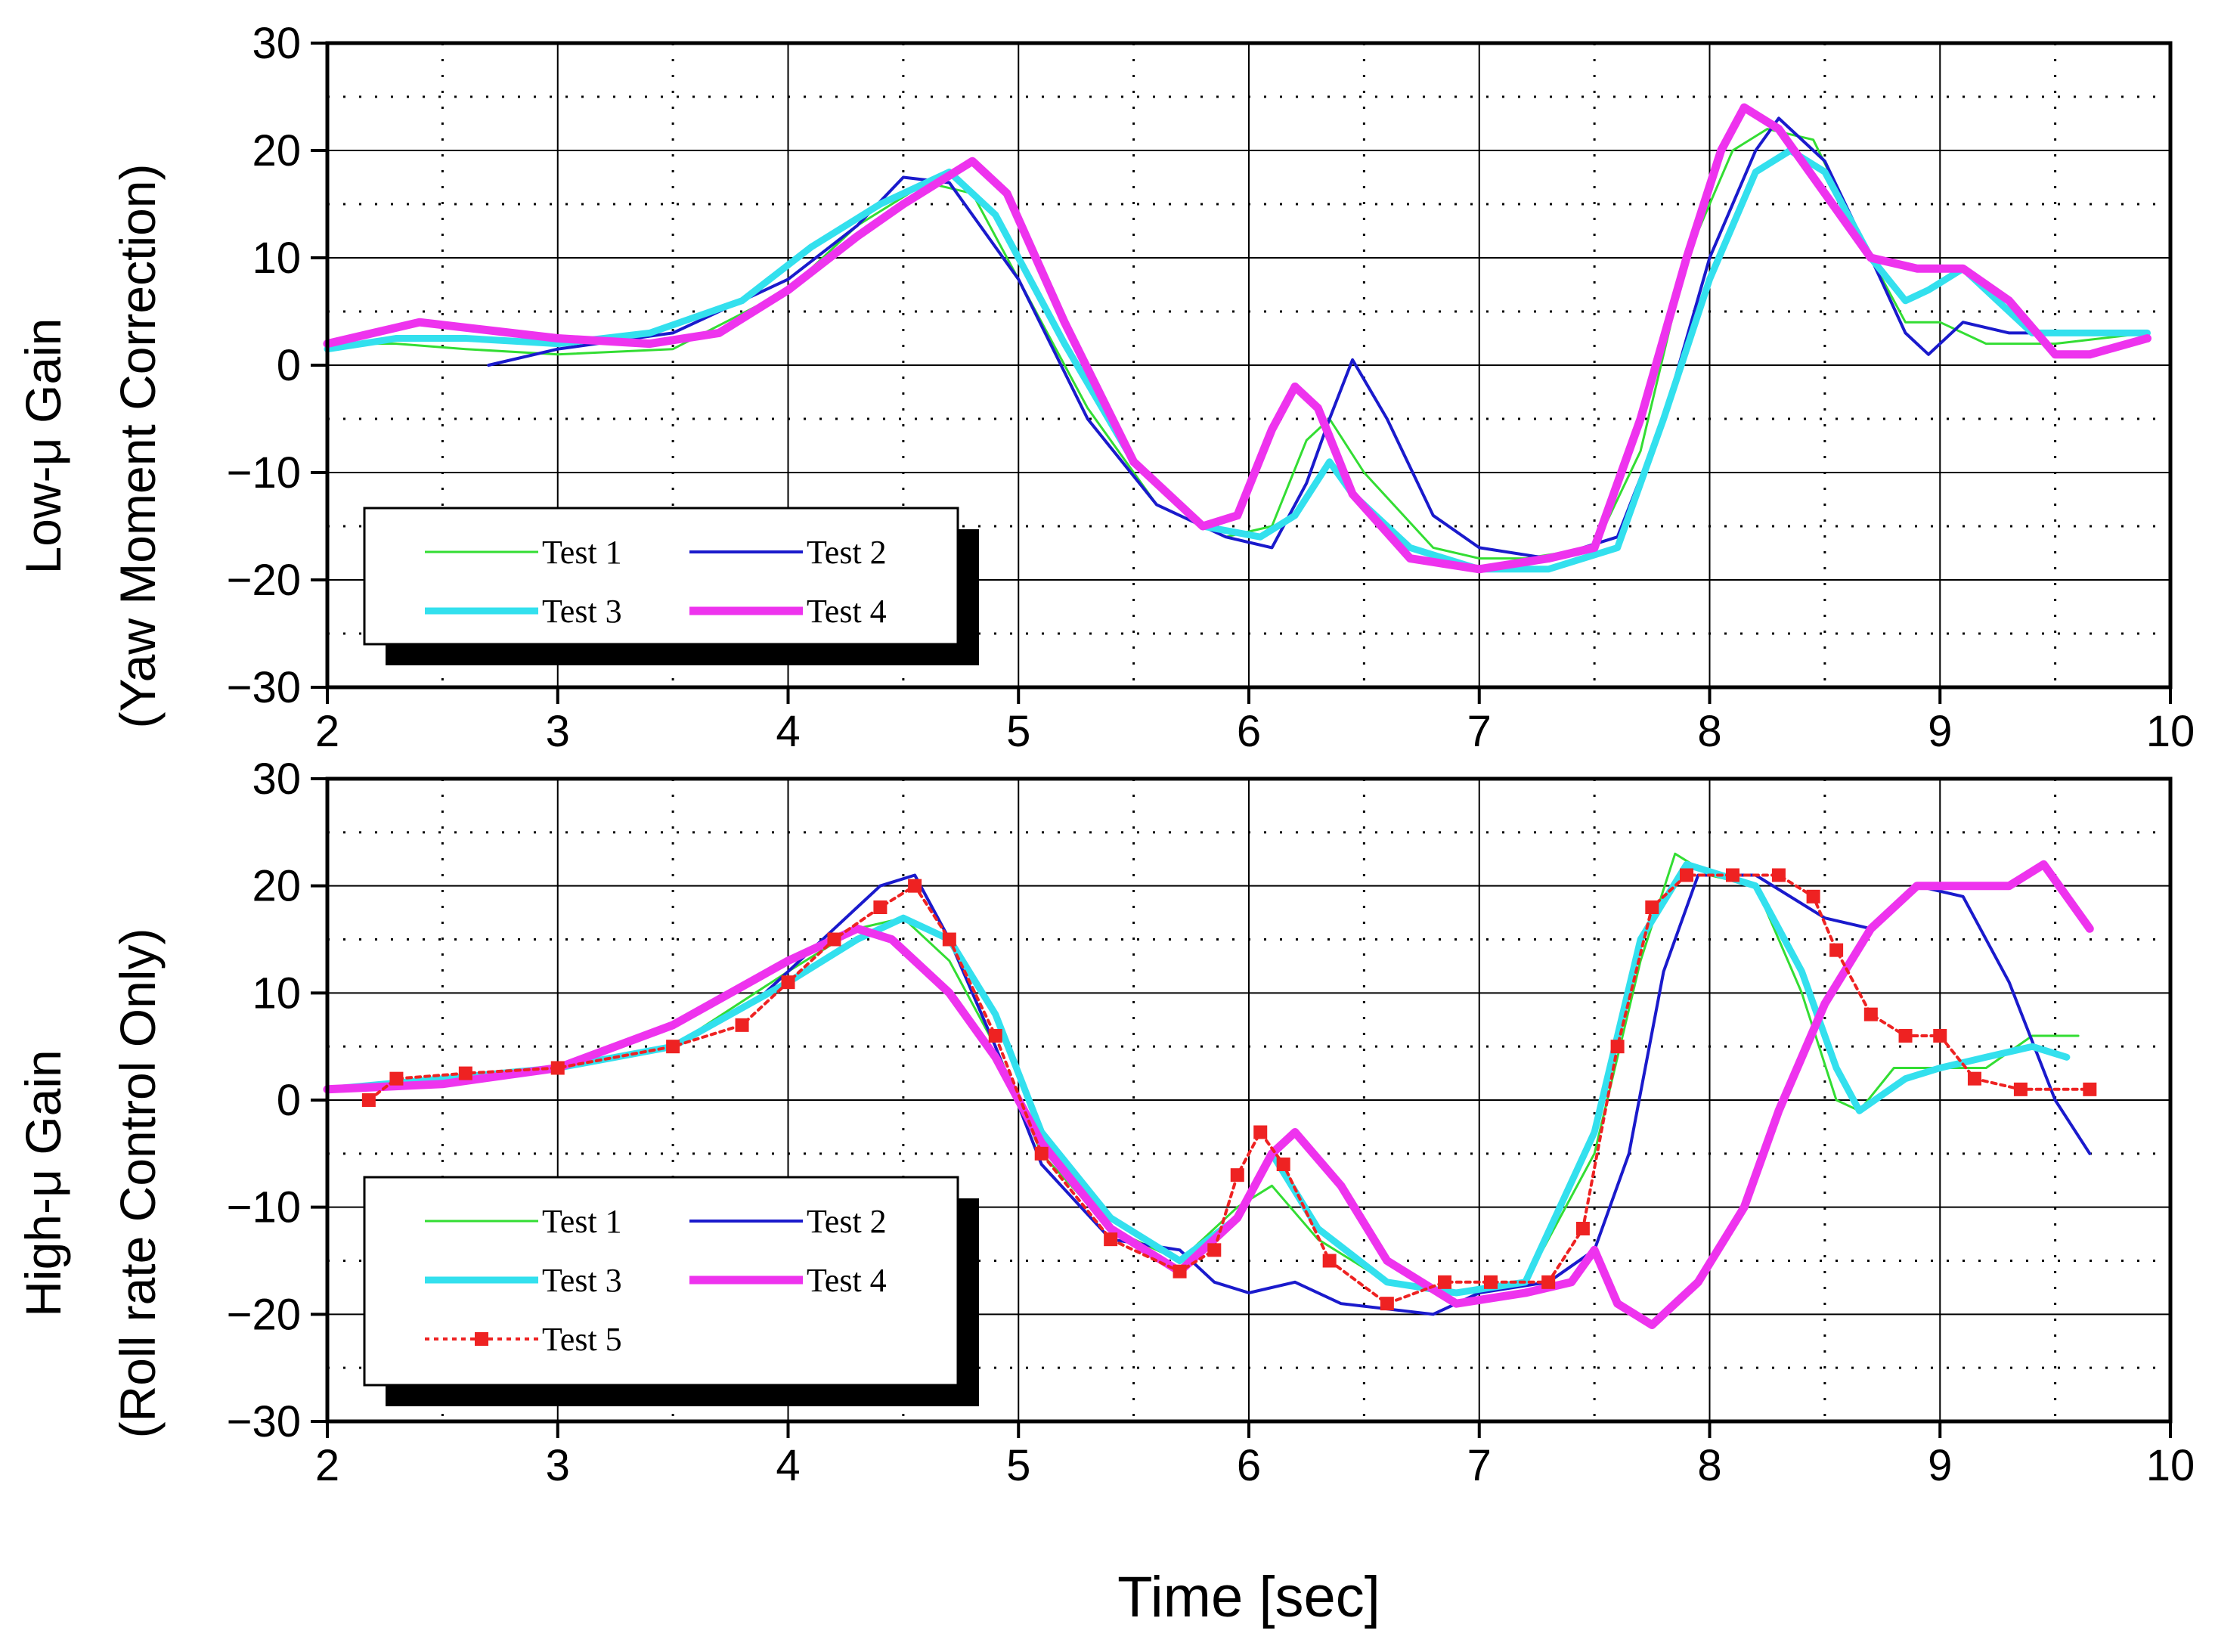 Image resolution: width=2215 pixels, height=1652 pixels. Describe the element at coordinates (43, 446) in the screenshot. I see `y-axis-label-low-mu-line1: Low-μ Gain` at that location.